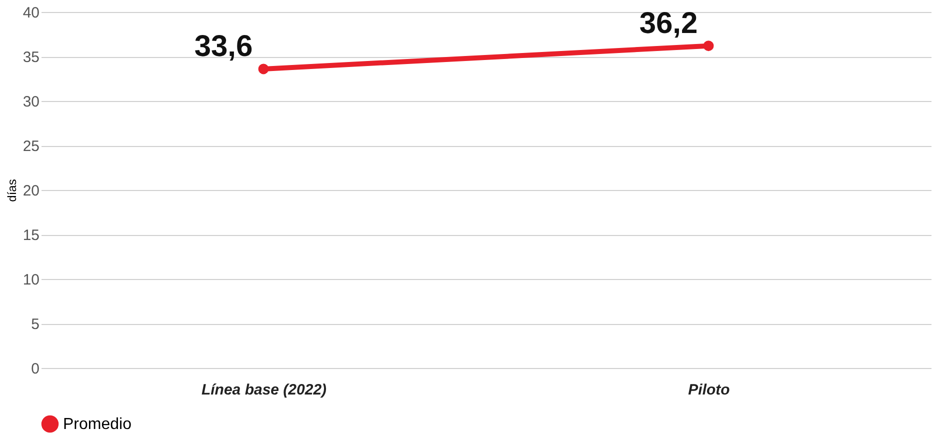 The image size is (936, 446). What do you see at coordinates (709, 390) in the screenshot?
I see `x-tick-label: Piloto` at bounding box center [709, 390].